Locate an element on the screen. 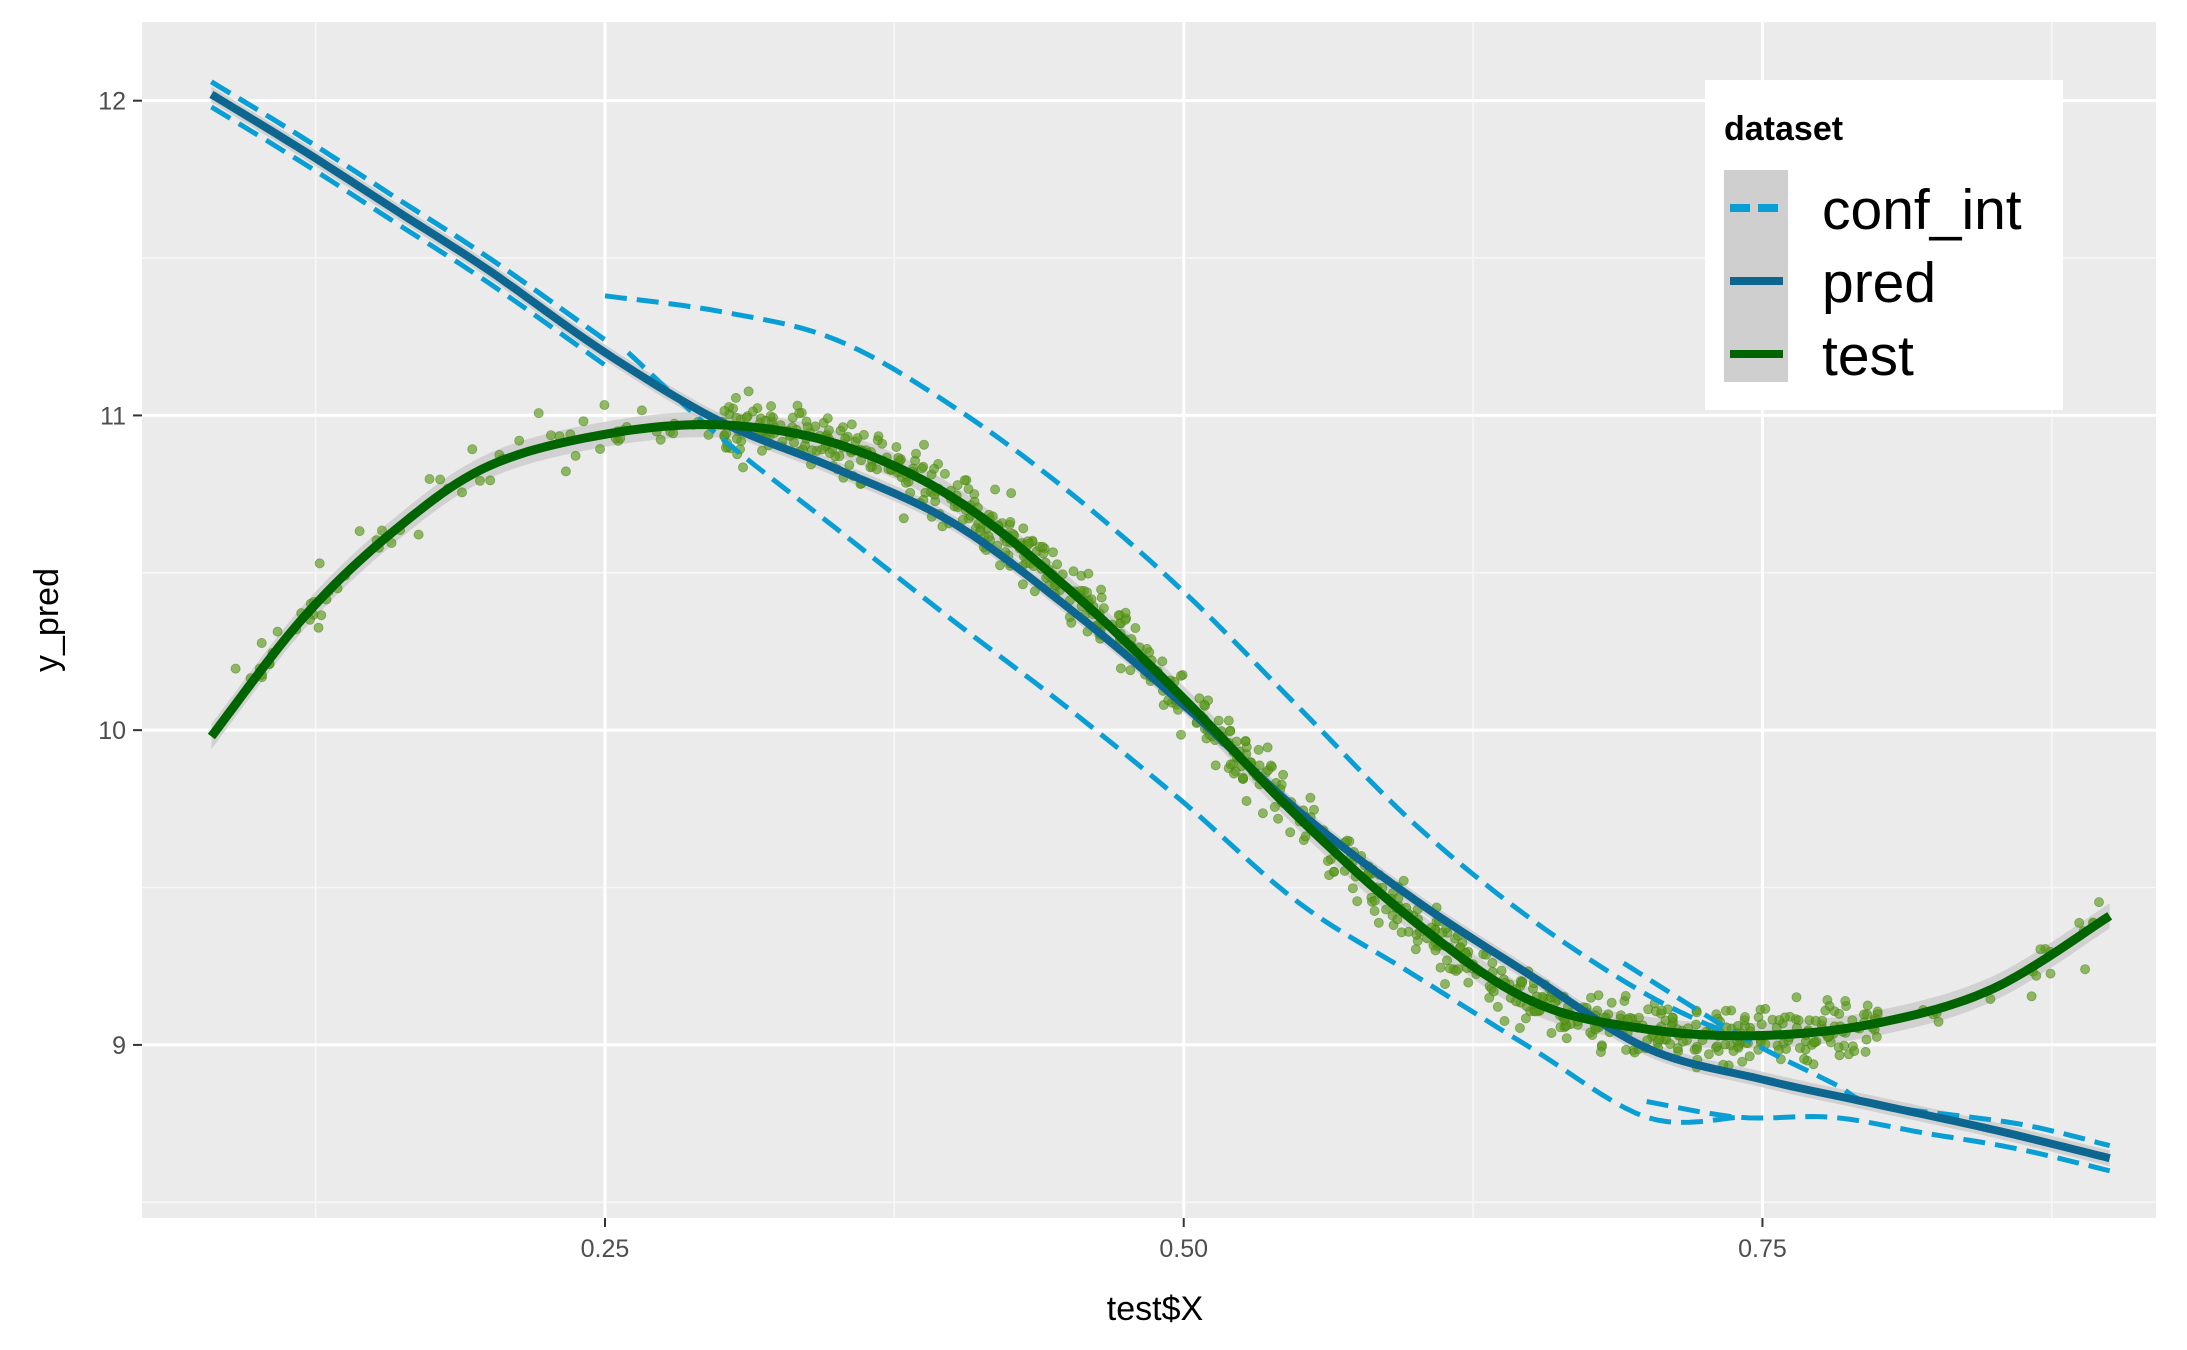  legend-item-conf-int: conf_int is located at coordinates (1873, 206).